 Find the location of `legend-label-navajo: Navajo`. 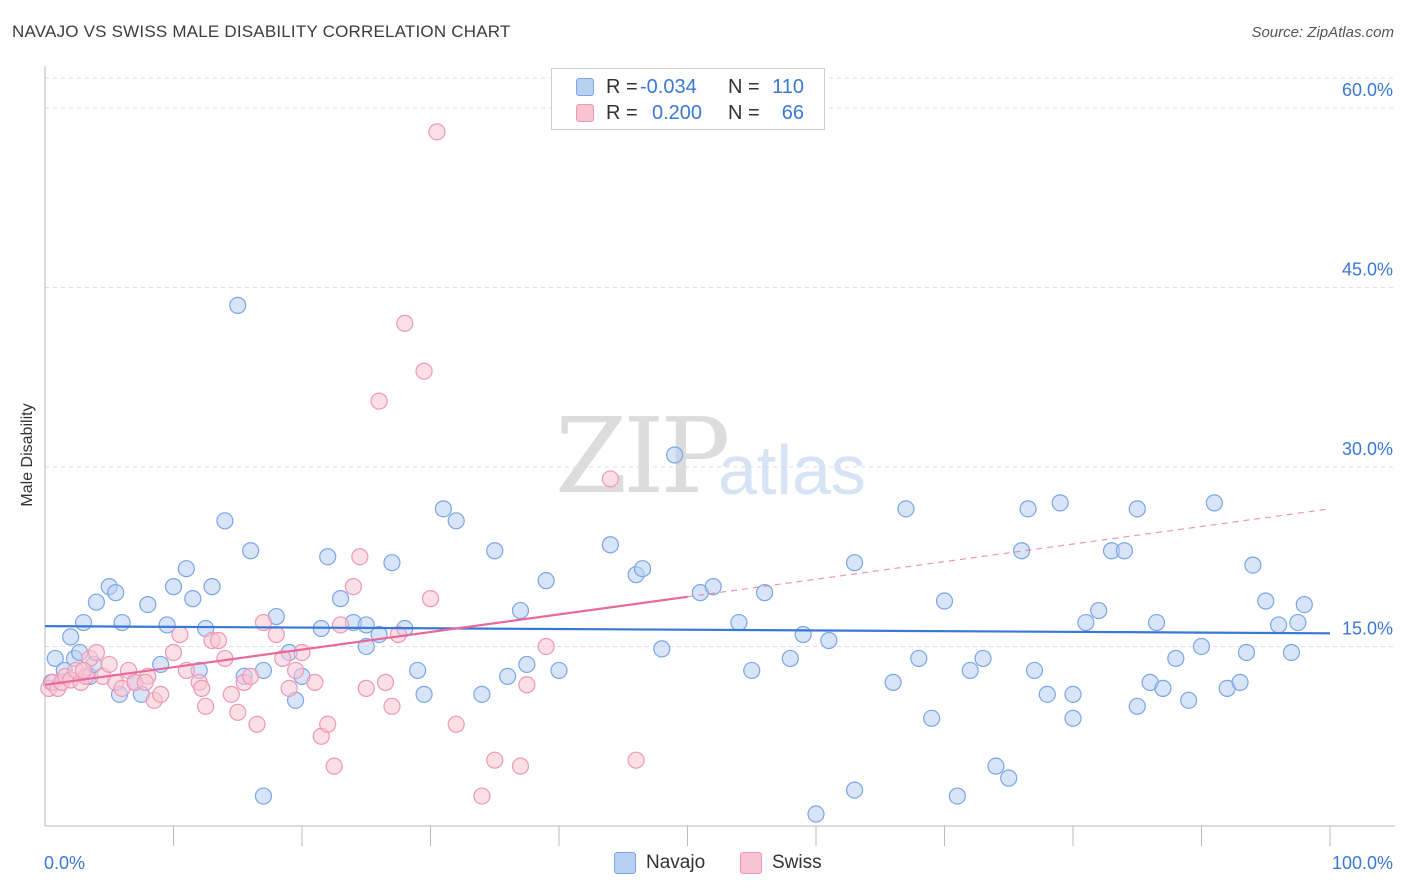

legend-label-navajo: Navajo is located at coordinates (676, 862).